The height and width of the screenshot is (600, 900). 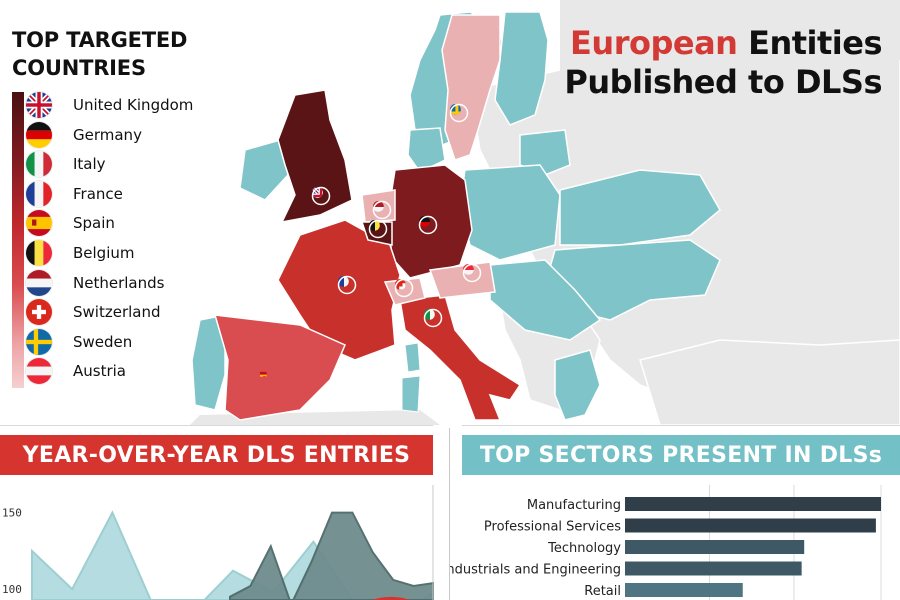 I want to click on belarus-shape, so click(x=640, y=207).